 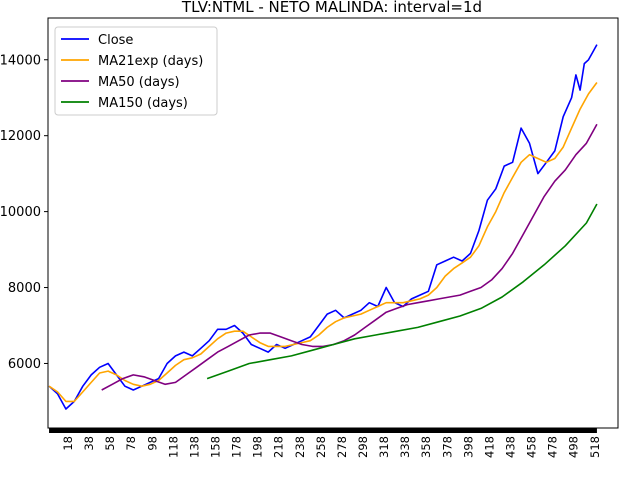 What do you see at coordinates (110, 443) in the screenshot?
I see `x-tick-label: 58` at bounding box center [110, 443].